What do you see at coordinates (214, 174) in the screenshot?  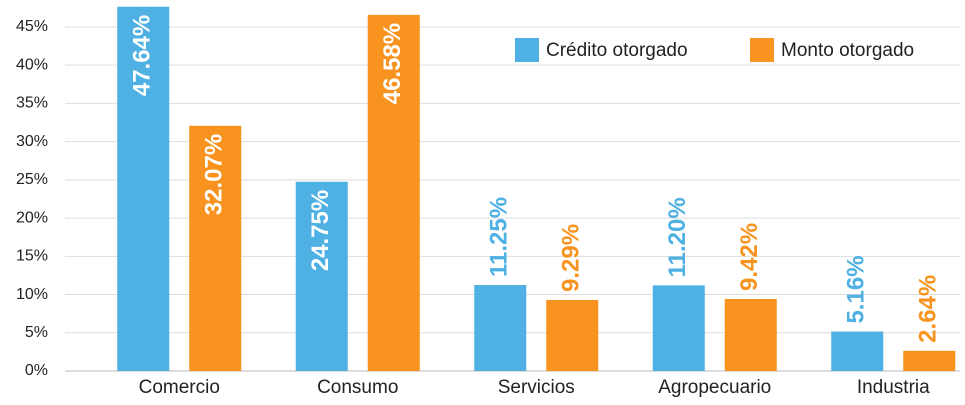 I see `value-label: 32.07%` at bounding box center [214, 174].